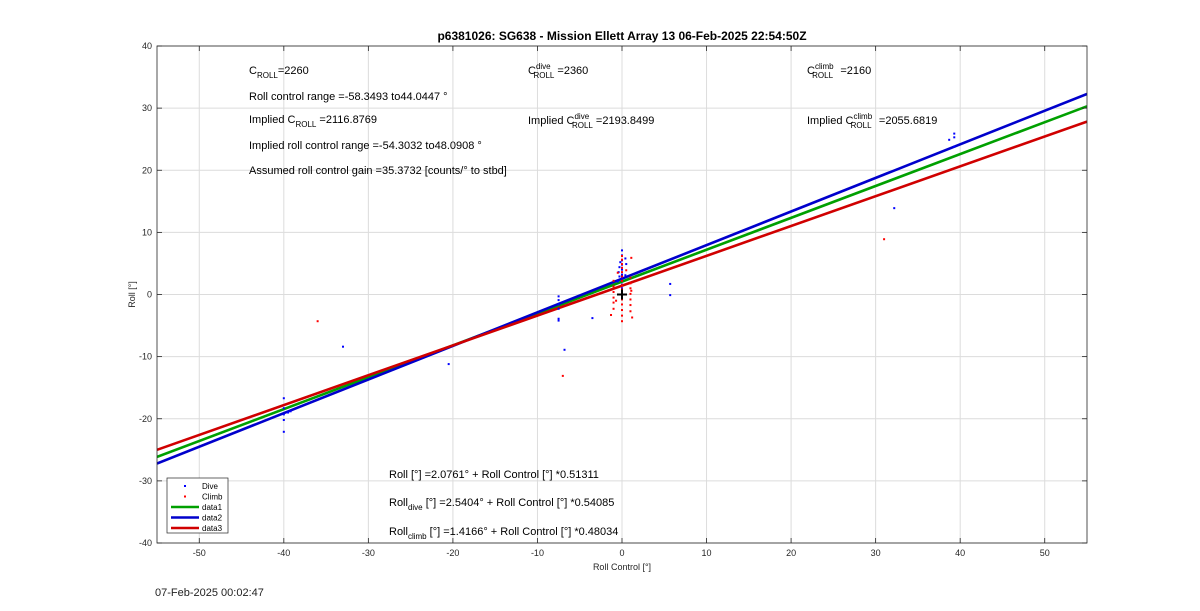  Describe the element at coordinates (147, 232) in the screenshot. I see `y-tick-label: 10` at that location.